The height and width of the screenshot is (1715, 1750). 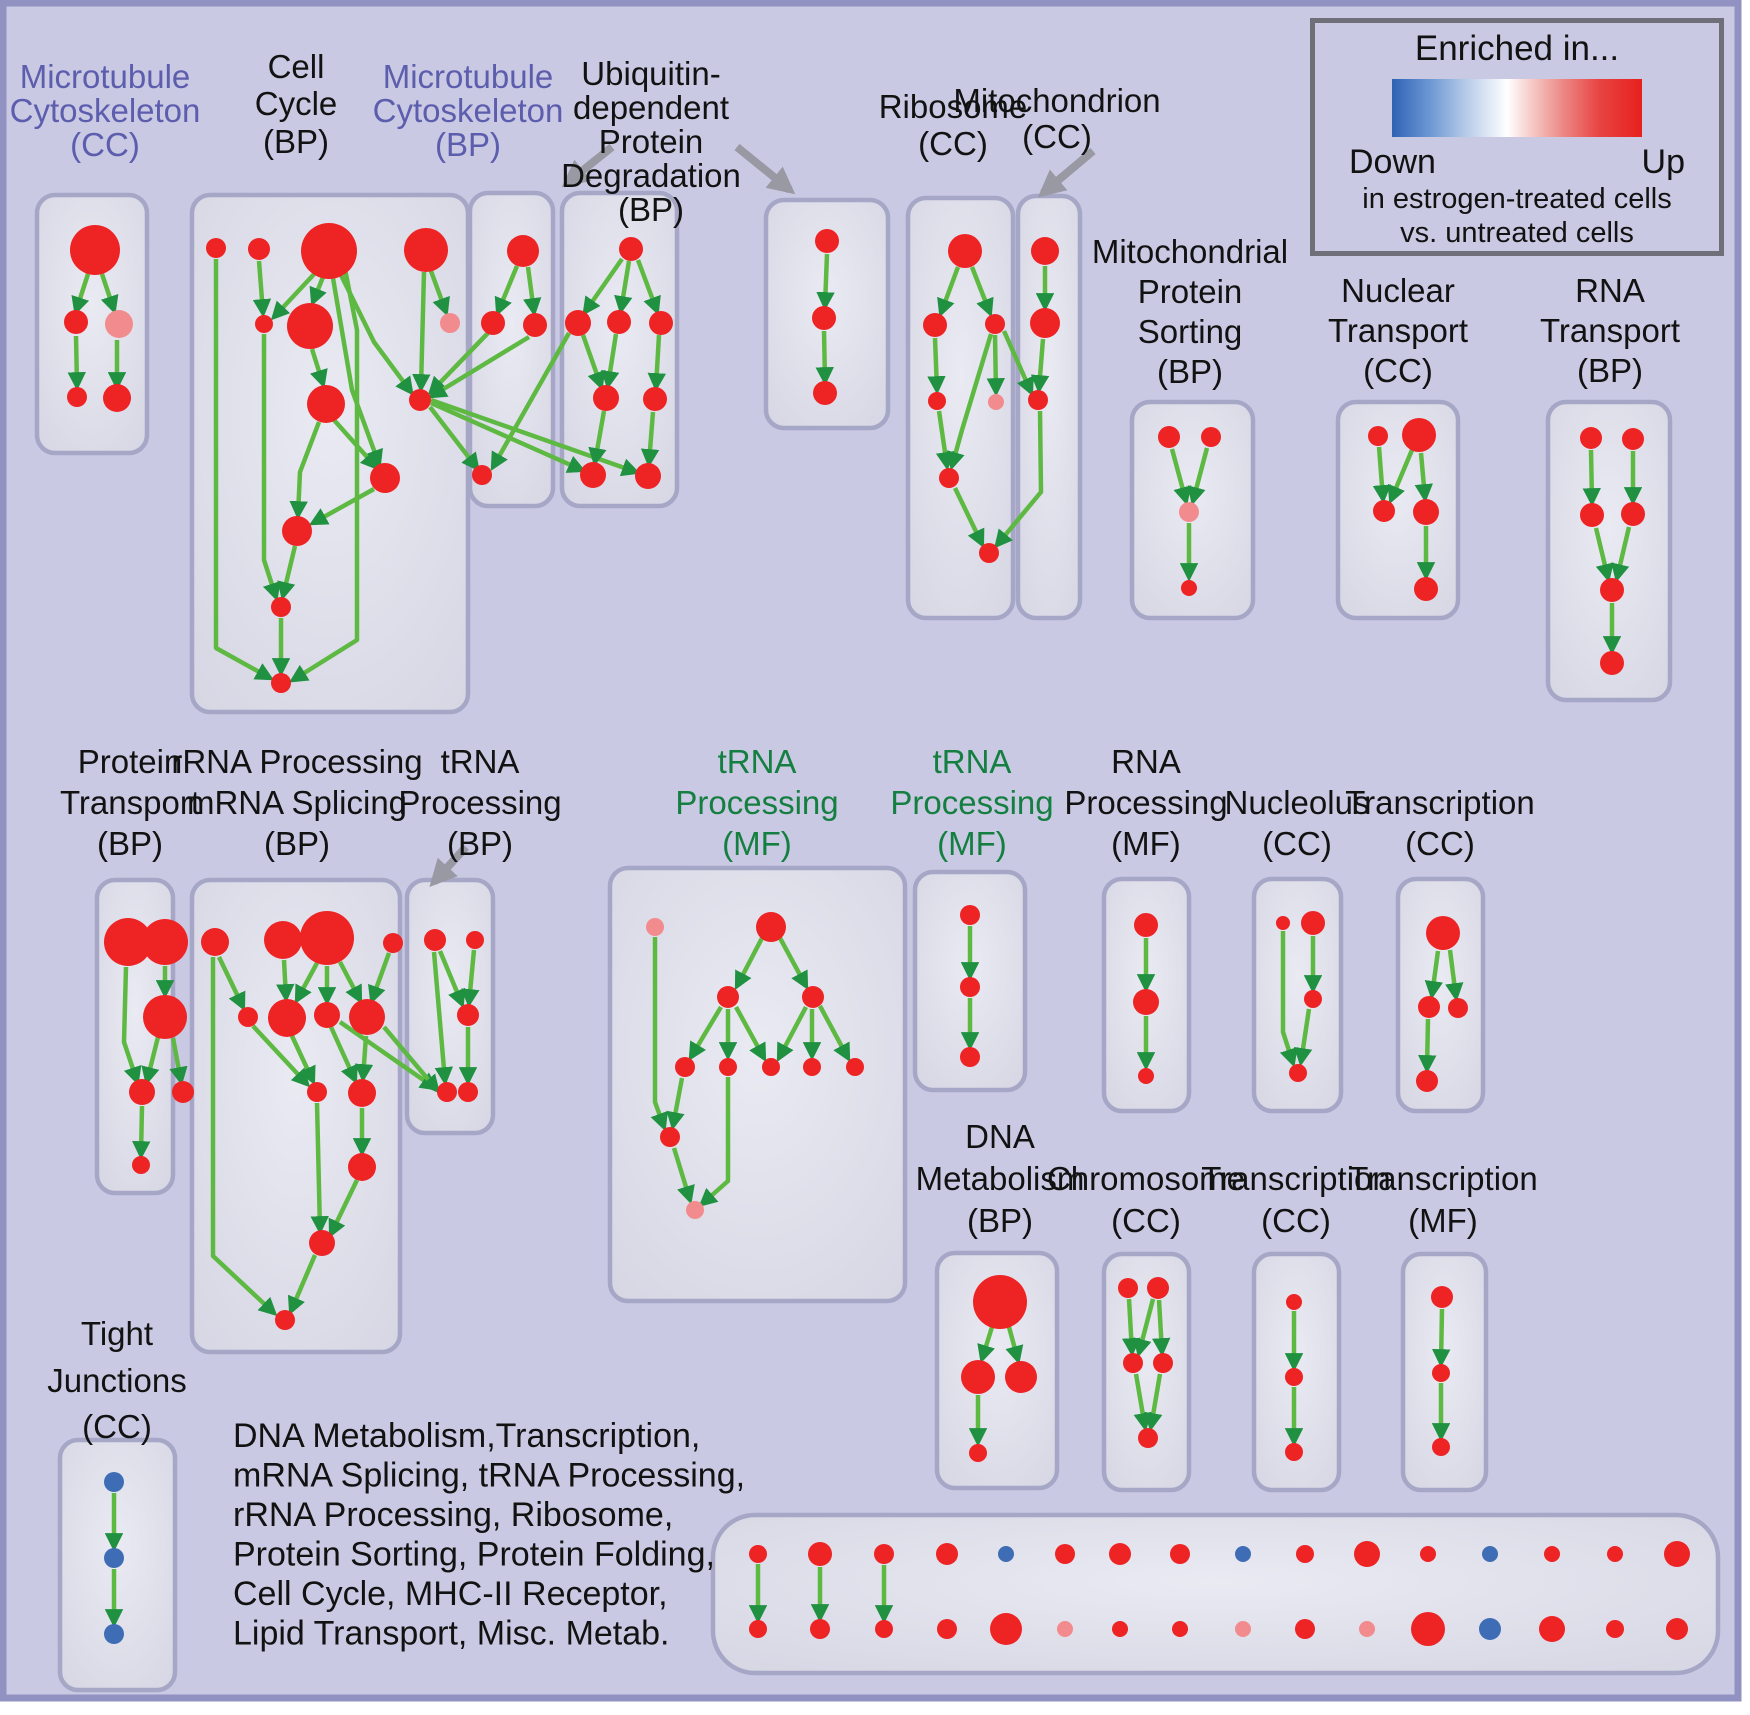 What do you see at coordinates (105, 76) in the screenshot?
I see `label-microtubule-cytoskeleton-cc-line1: Microtubule` at bounding box center [105, 76].